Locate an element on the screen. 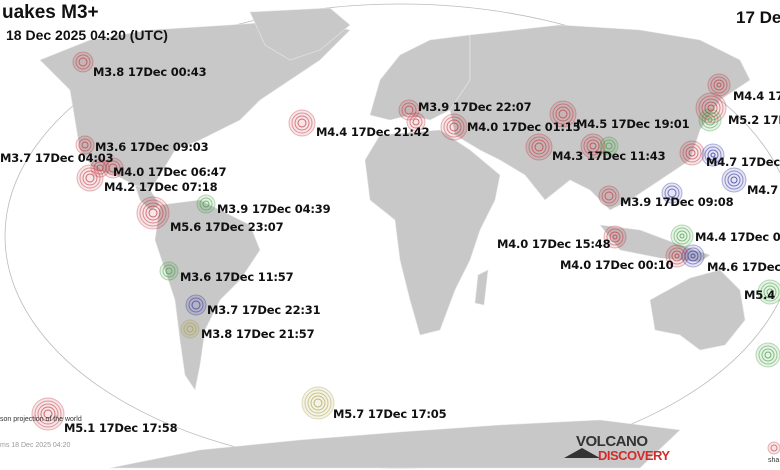  quake-label: M4.7 is located at coordinates (763, 190).